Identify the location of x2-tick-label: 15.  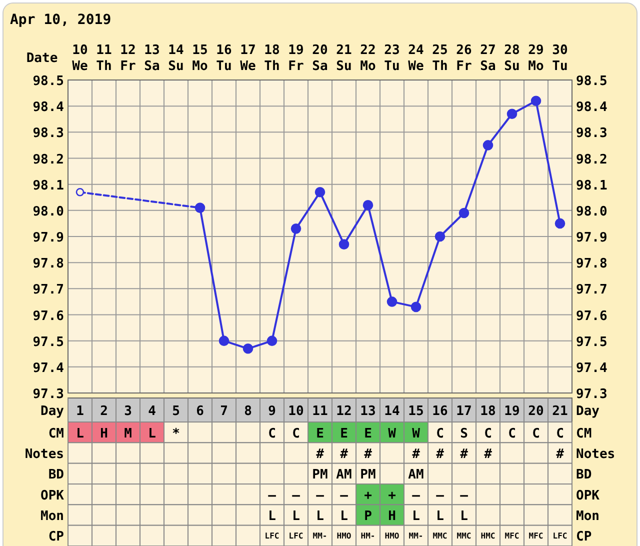
(416, 411).